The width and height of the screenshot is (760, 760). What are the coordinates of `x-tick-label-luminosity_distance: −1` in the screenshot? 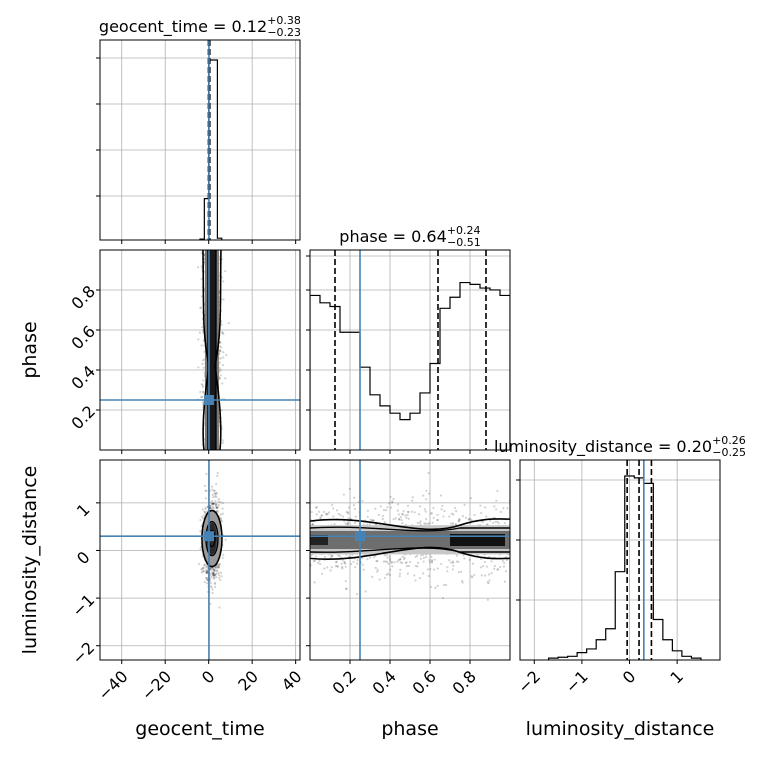 It's located at (577, 682).